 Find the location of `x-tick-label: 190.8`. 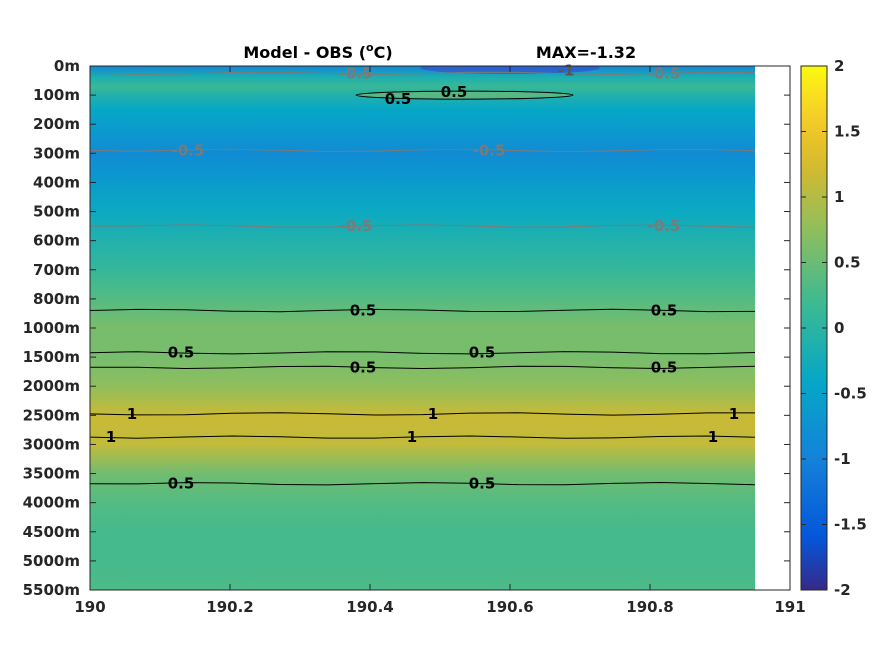

x-tick-label: 190.8 is located at coordinates (649, 607).